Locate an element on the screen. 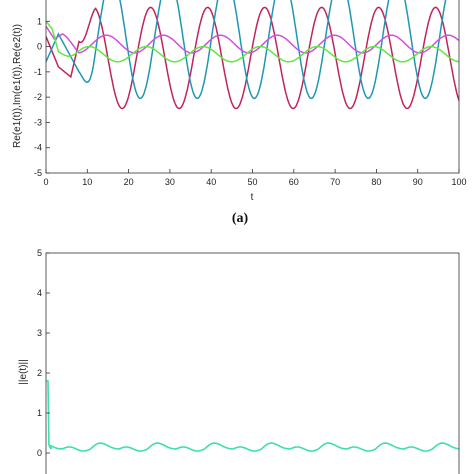  top-x-tick-label: 30 is located at coordinates (170, 182).